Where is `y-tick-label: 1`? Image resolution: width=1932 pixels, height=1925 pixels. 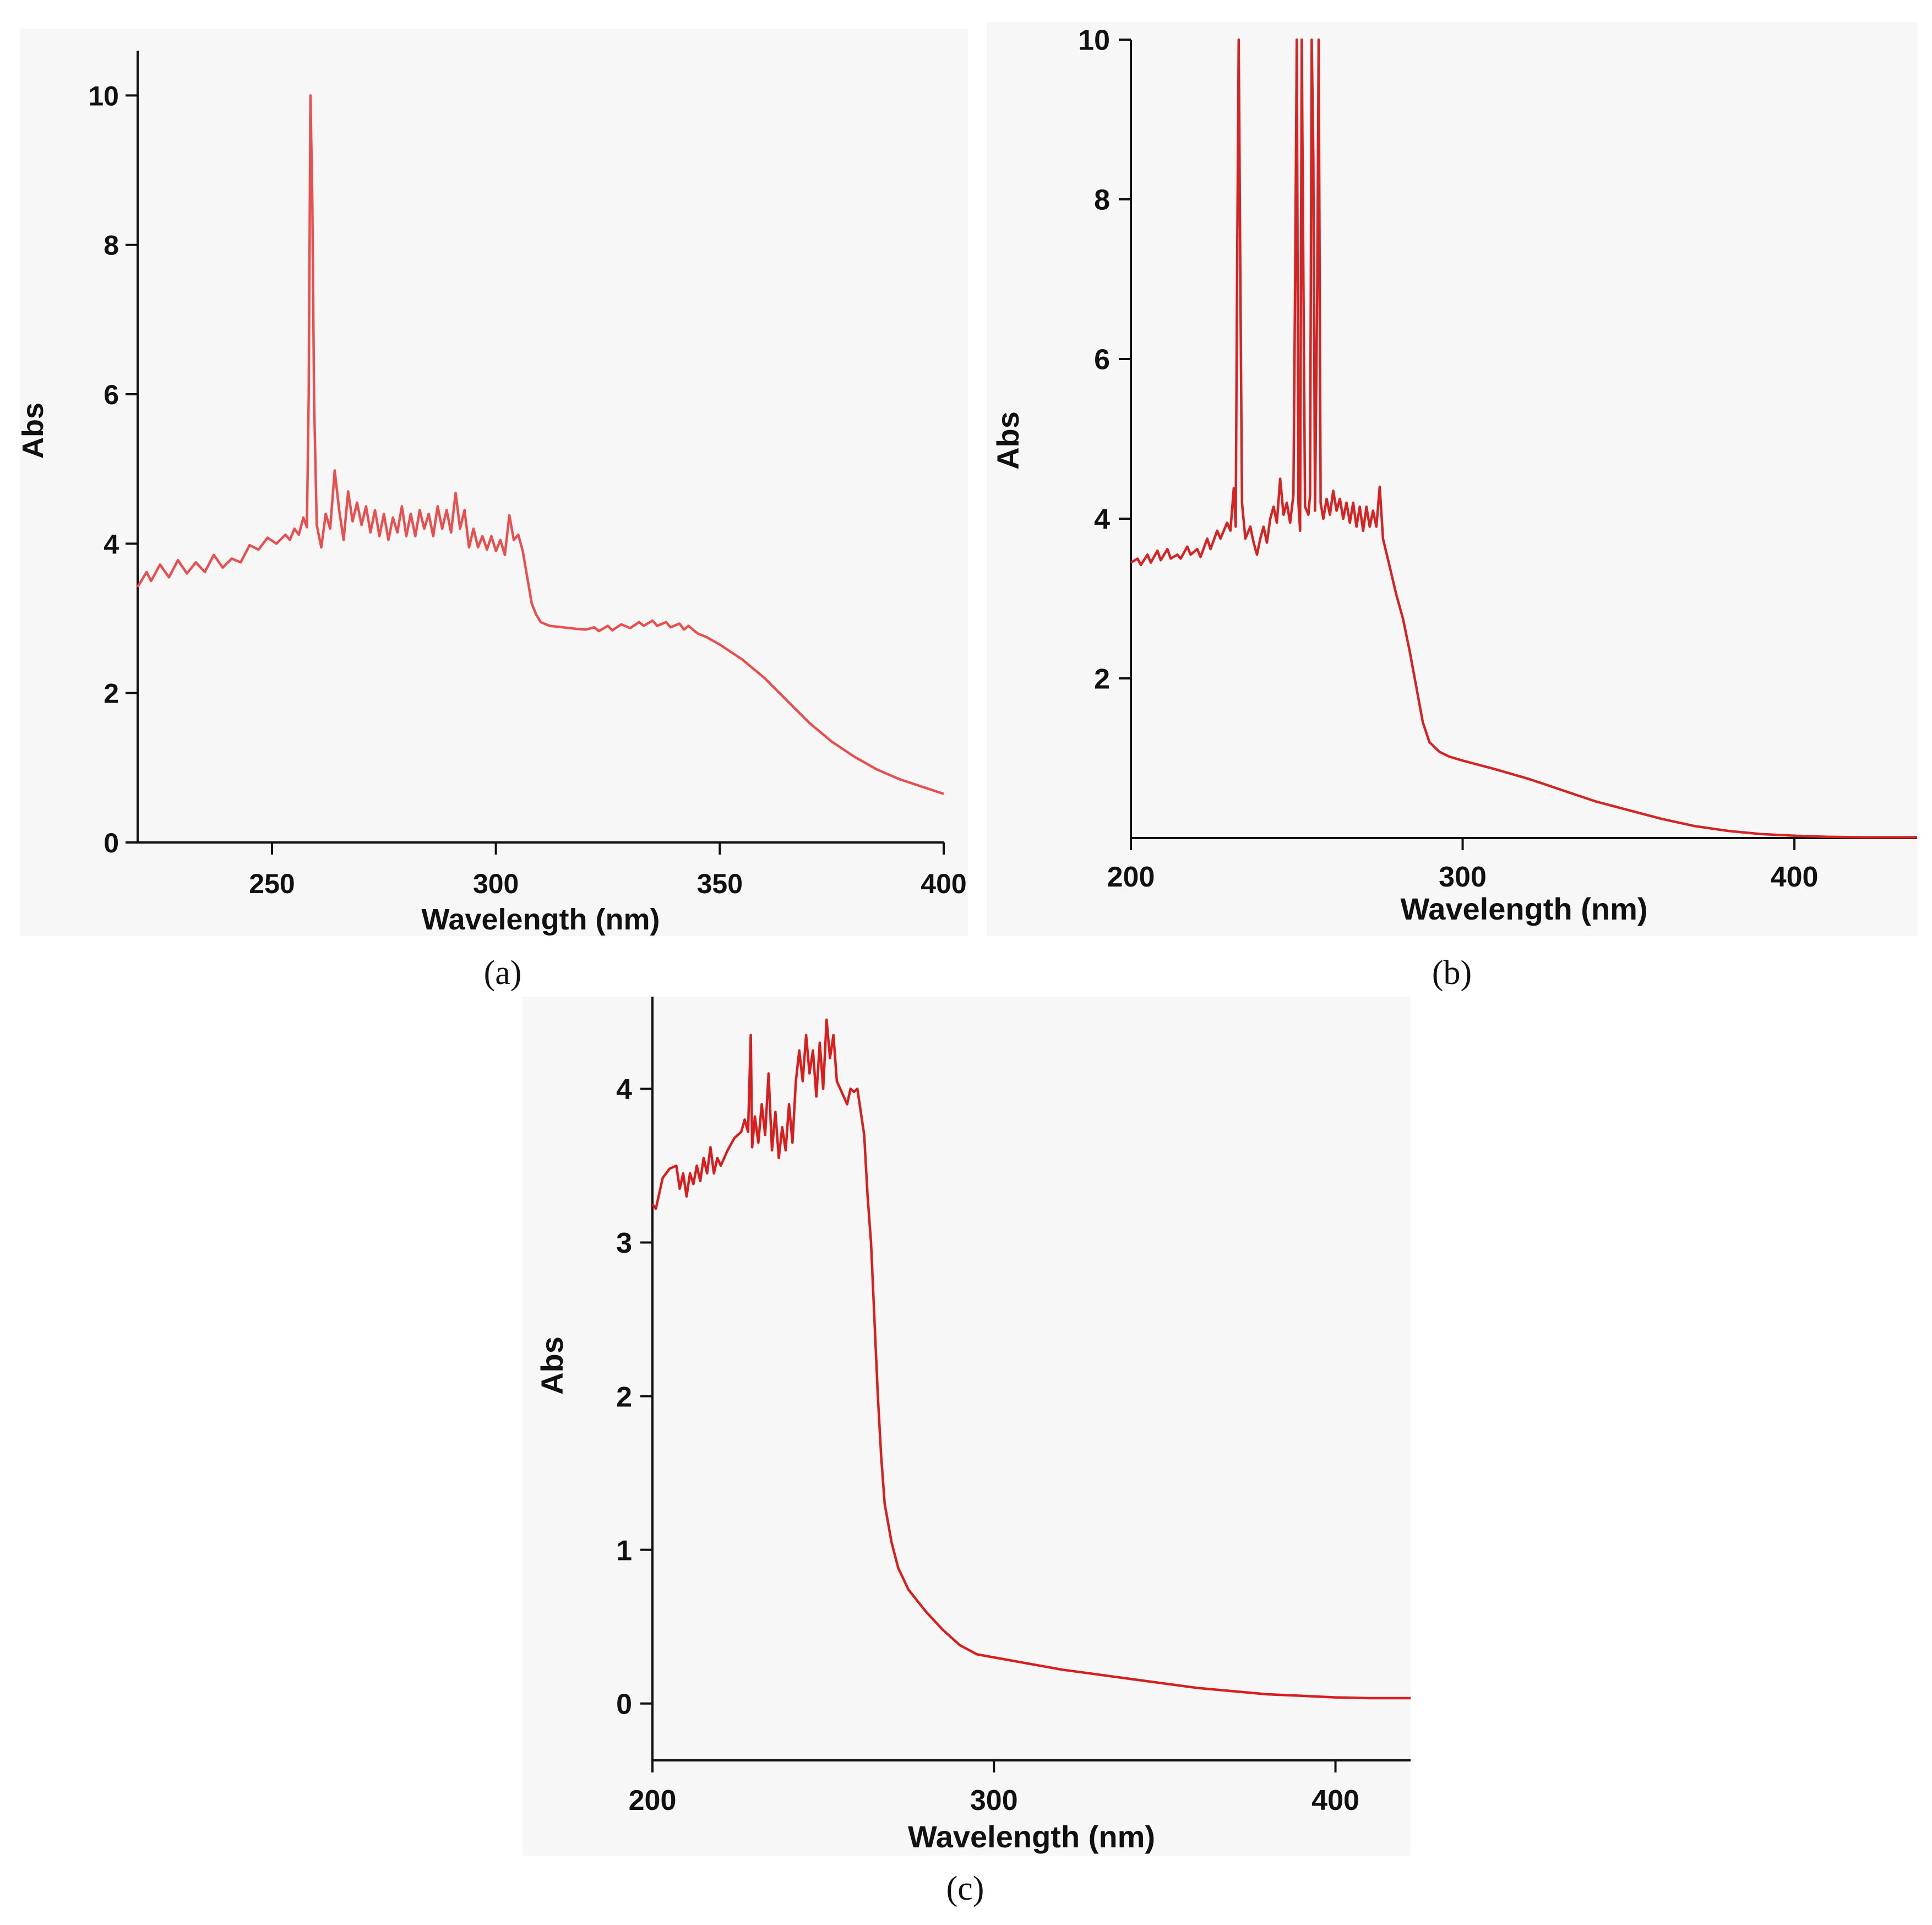 y-tick-label: 1 is located at coordinates (624, 1551).